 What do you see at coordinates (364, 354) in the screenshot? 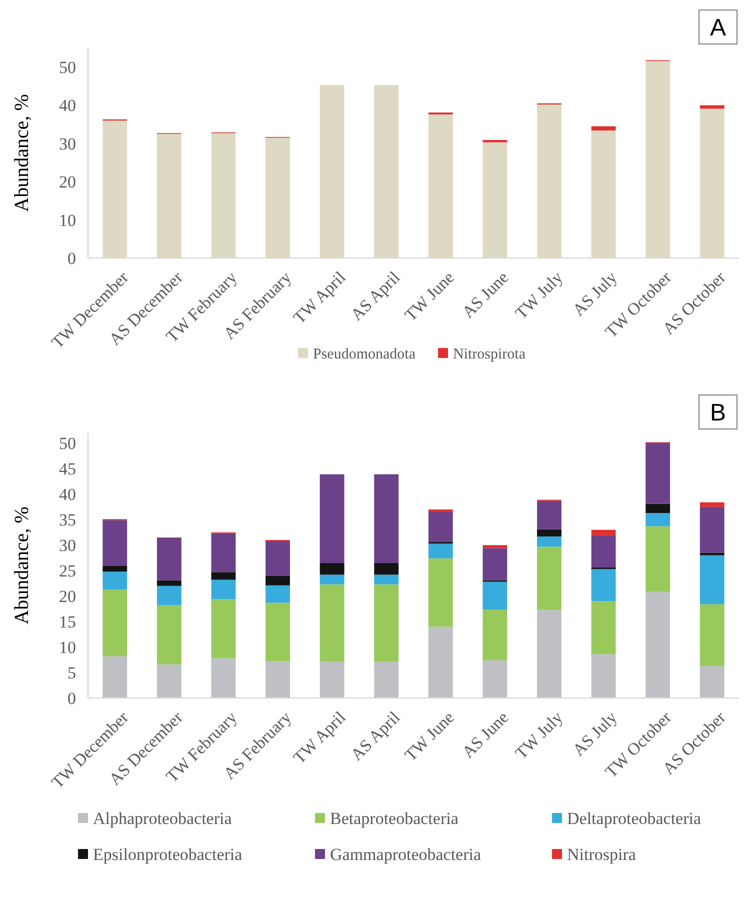
I see `legend-label: Pseudomonadota` at bounding box center [364, 354].